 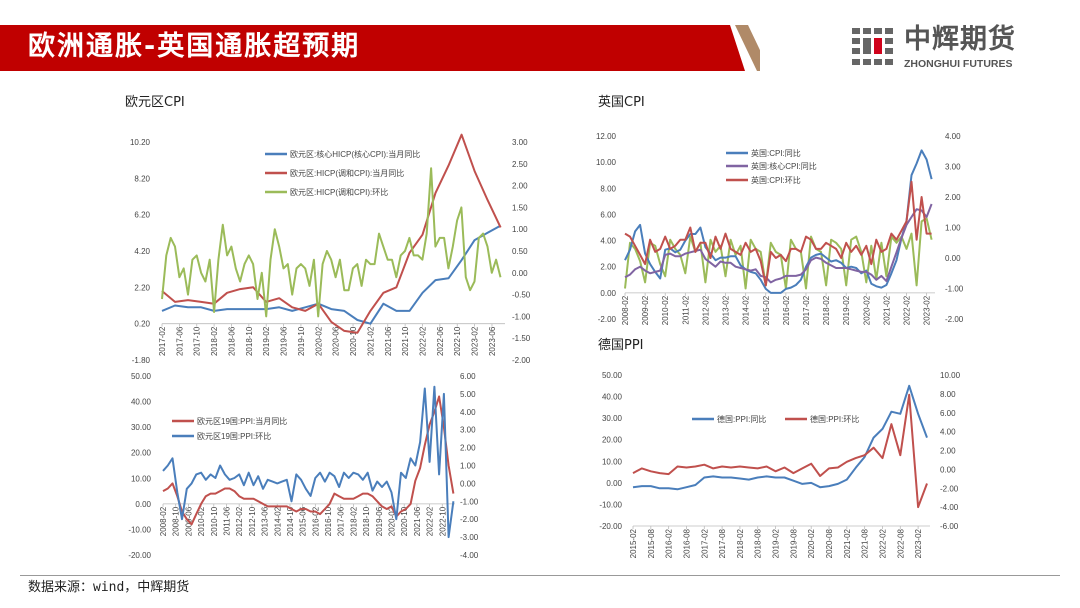 I want to click on y-right-tick-label: -0.50, so click(x=521, y=295).